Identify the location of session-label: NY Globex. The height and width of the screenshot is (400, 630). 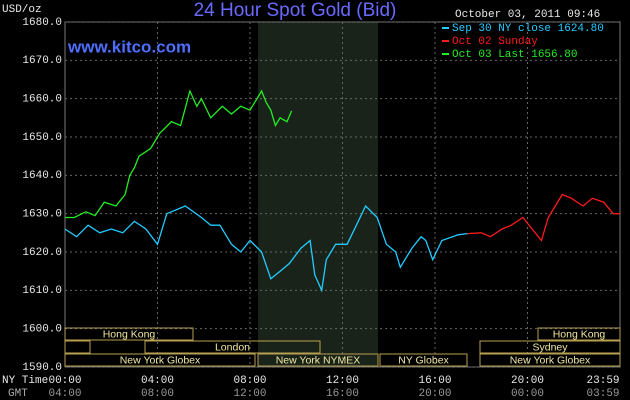
(423, 360).